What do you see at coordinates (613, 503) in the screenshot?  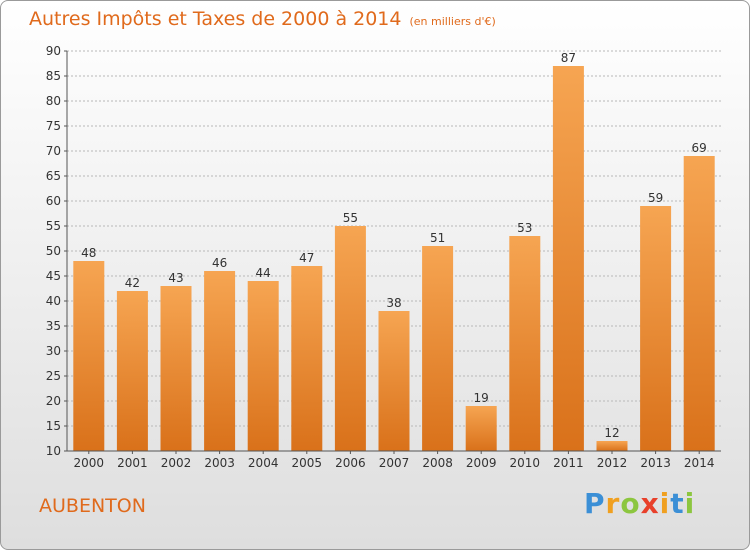 I see `logo-letter: r` at bounding box center [613, 503].